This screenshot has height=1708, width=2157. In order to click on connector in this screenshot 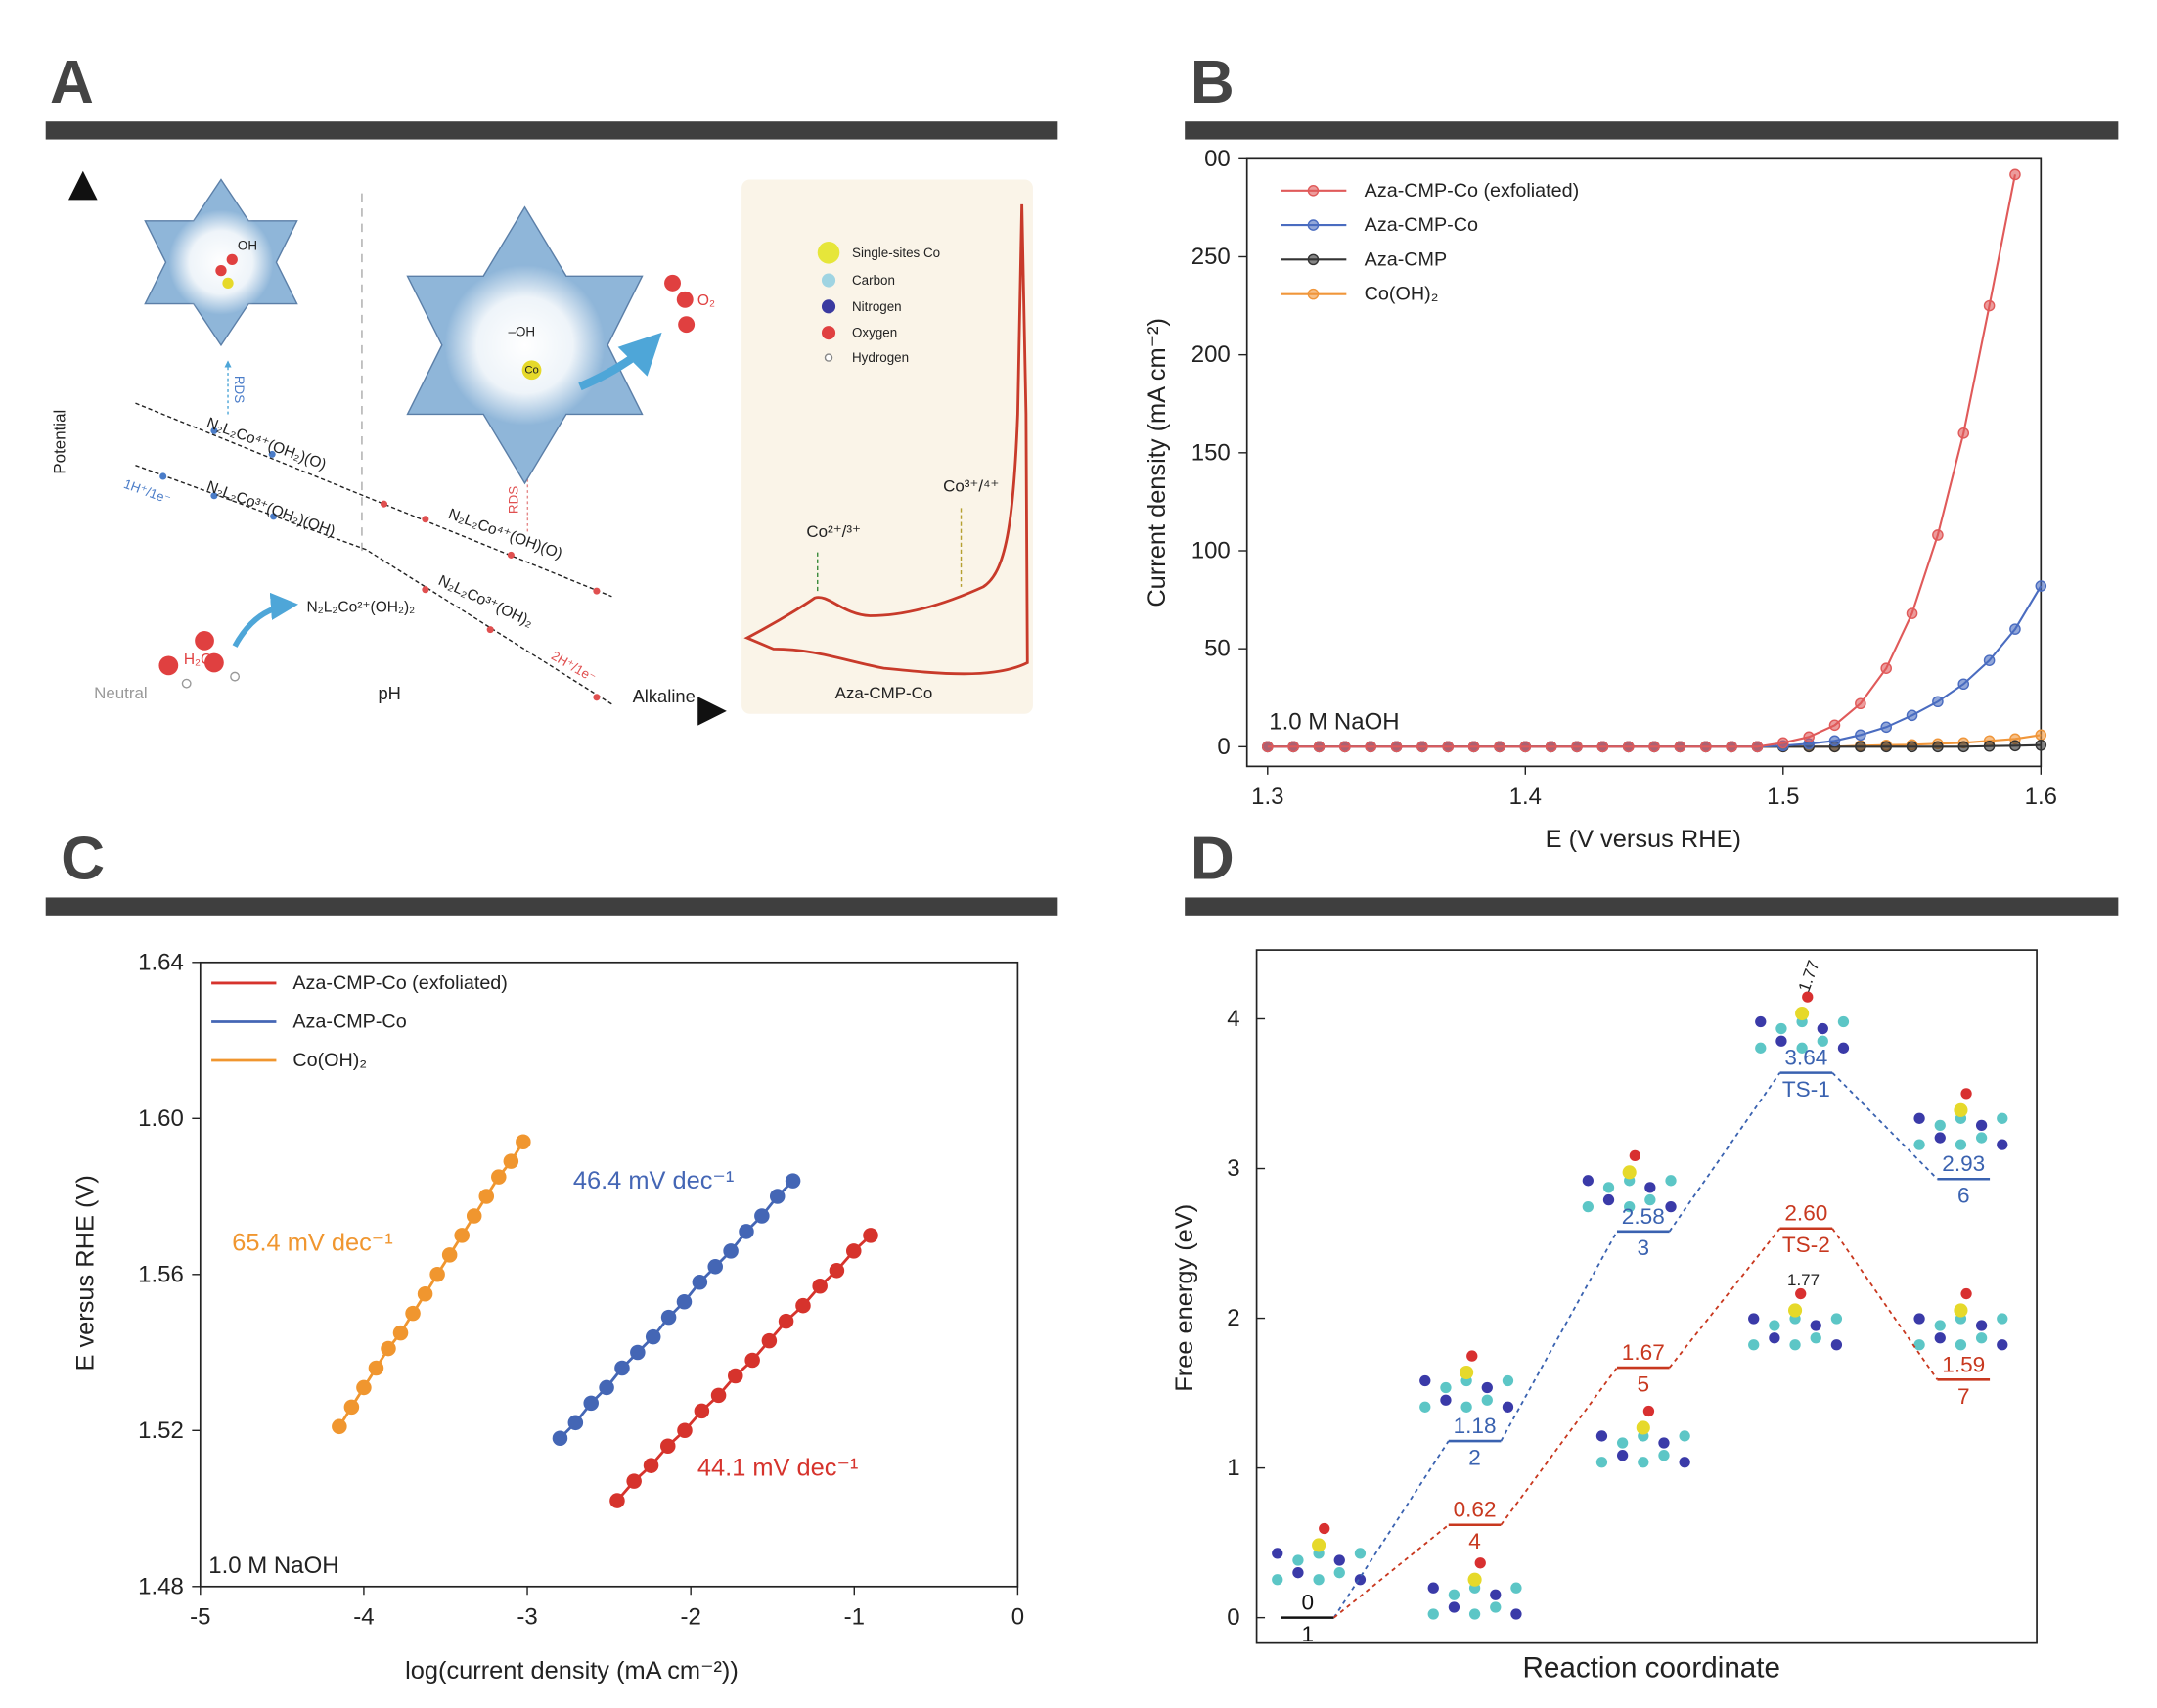, I will do `click(1885, 1125)`.